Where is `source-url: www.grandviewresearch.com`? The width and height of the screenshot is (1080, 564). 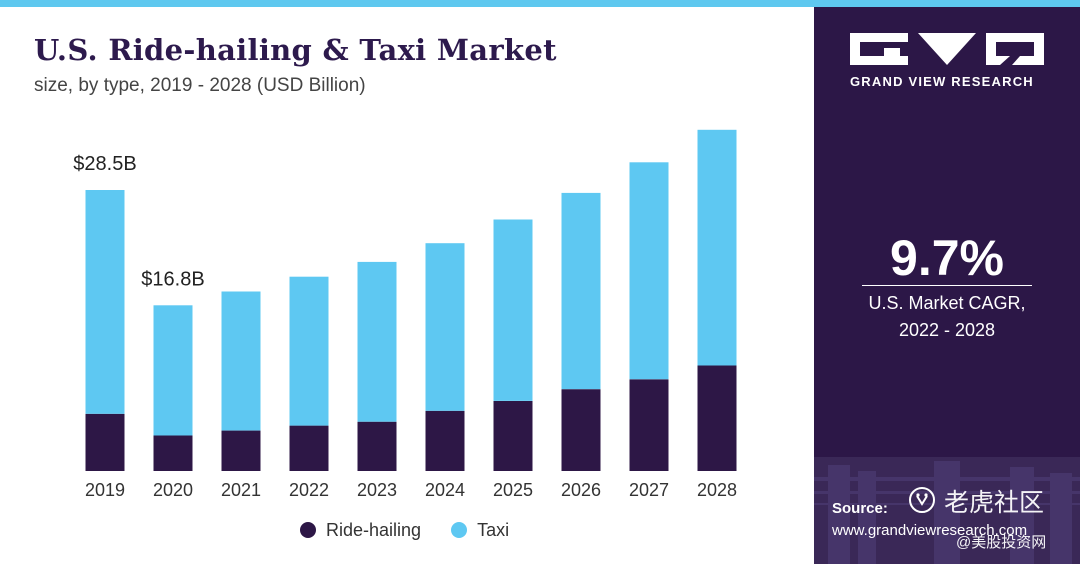
source-url: www.grandviewresearch.com is located at coordinates (930, 530).